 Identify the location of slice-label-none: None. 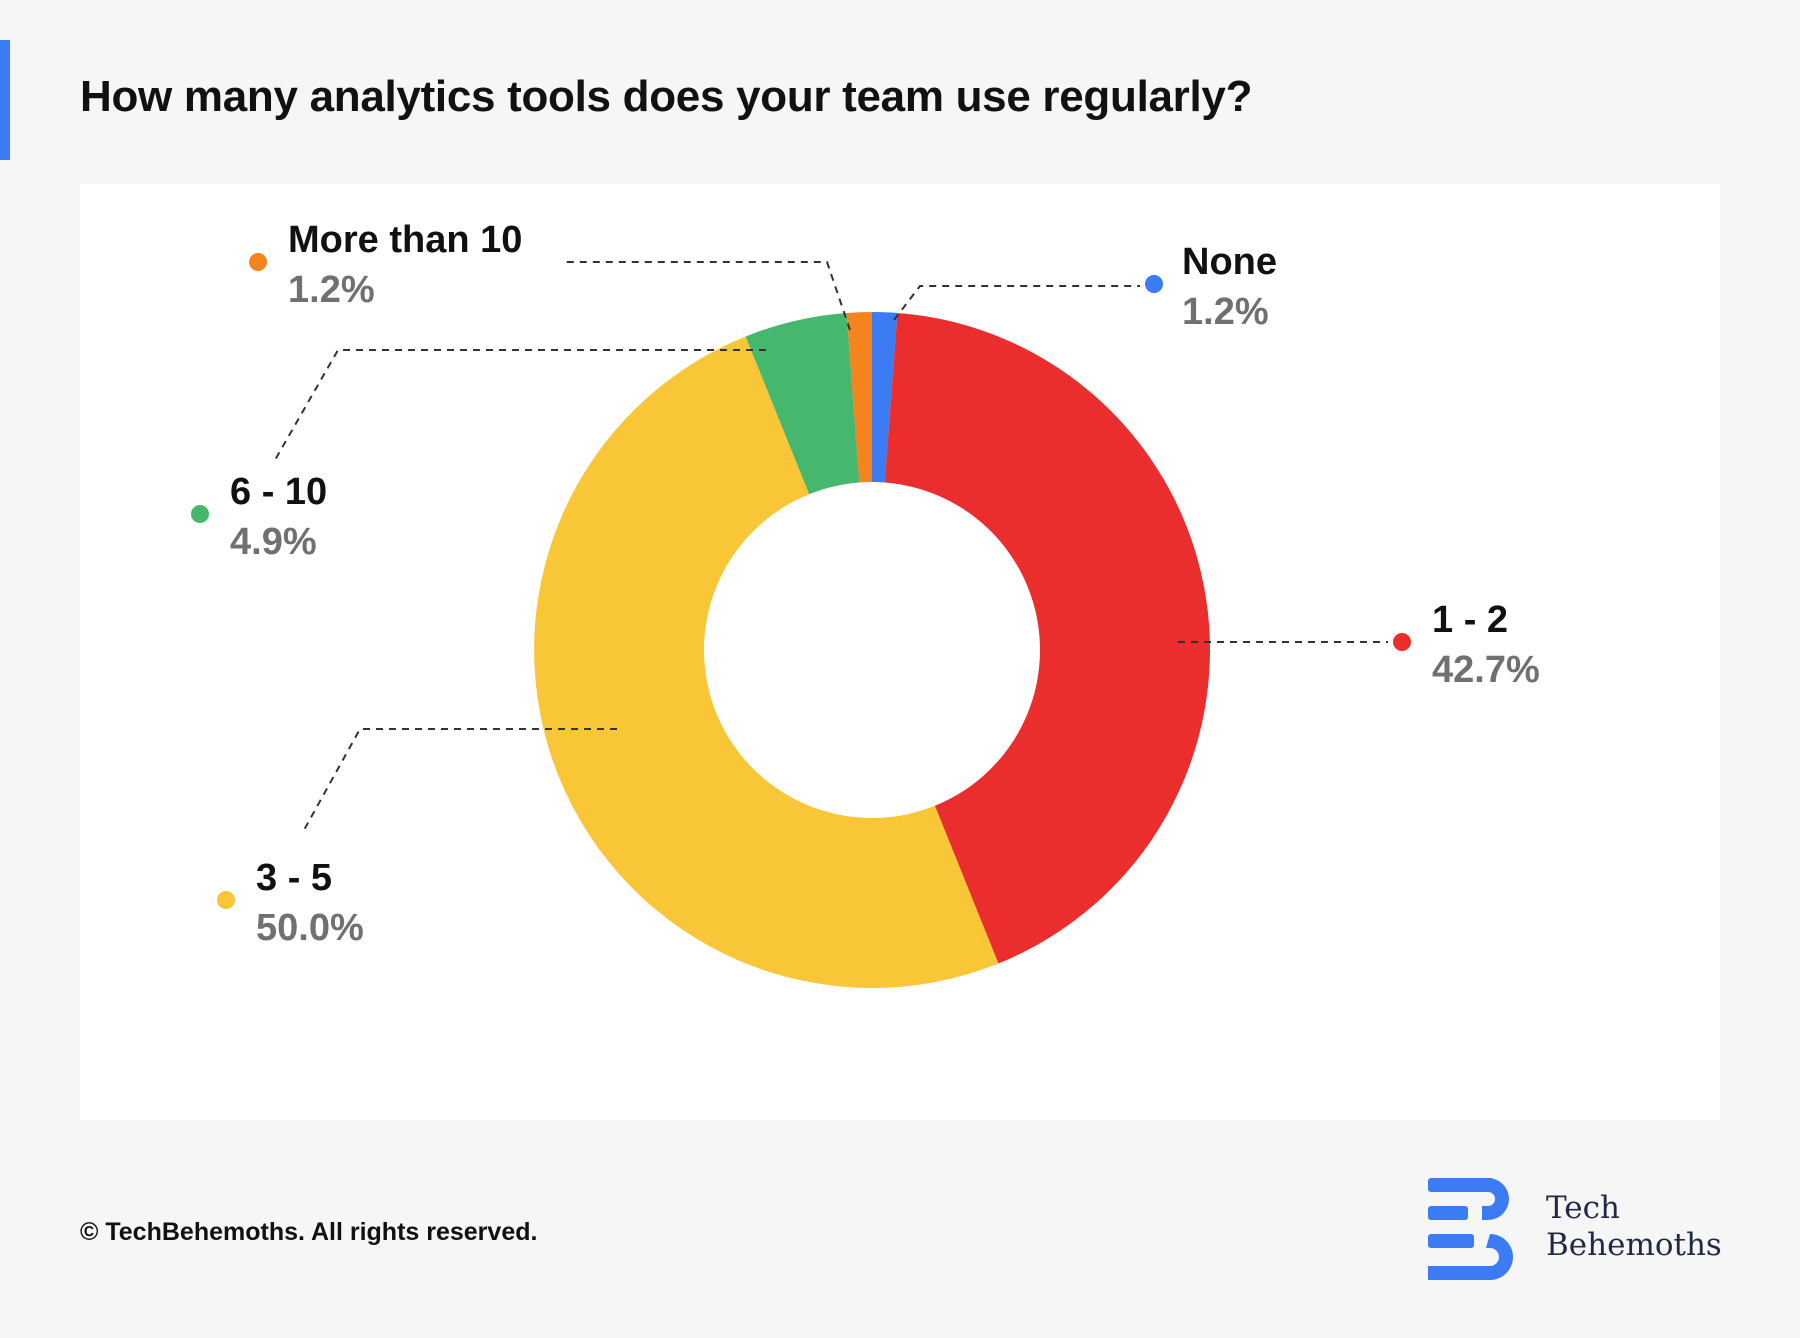
(1229, 262).